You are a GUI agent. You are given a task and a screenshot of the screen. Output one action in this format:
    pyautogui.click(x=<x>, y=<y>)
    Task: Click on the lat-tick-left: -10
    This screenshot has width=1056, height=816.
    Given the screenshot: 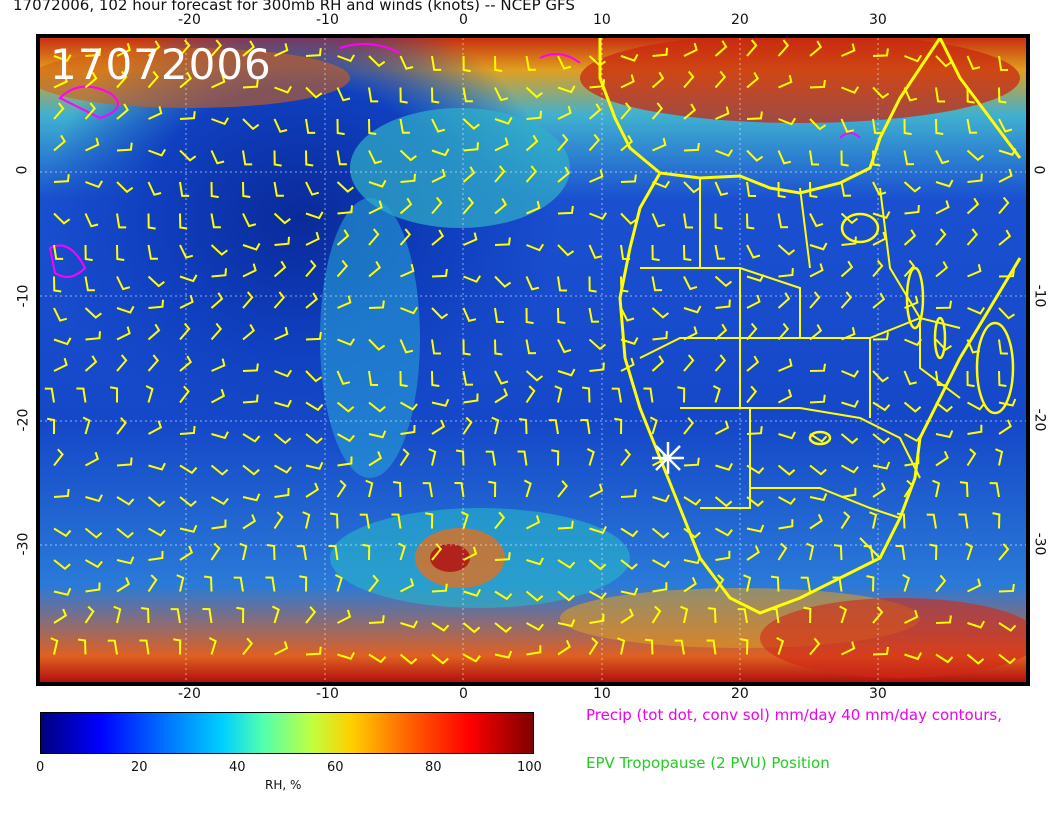 What is the action you would take?
    pyautogui.click(x=23, y=296)
    